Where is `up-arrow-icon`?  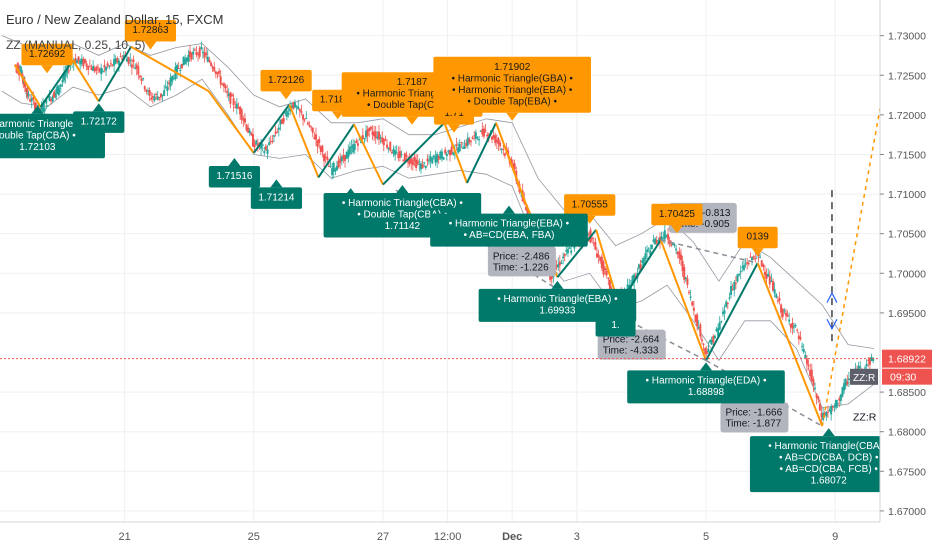
up-arrow-icon is located at coordinates (832, 297).